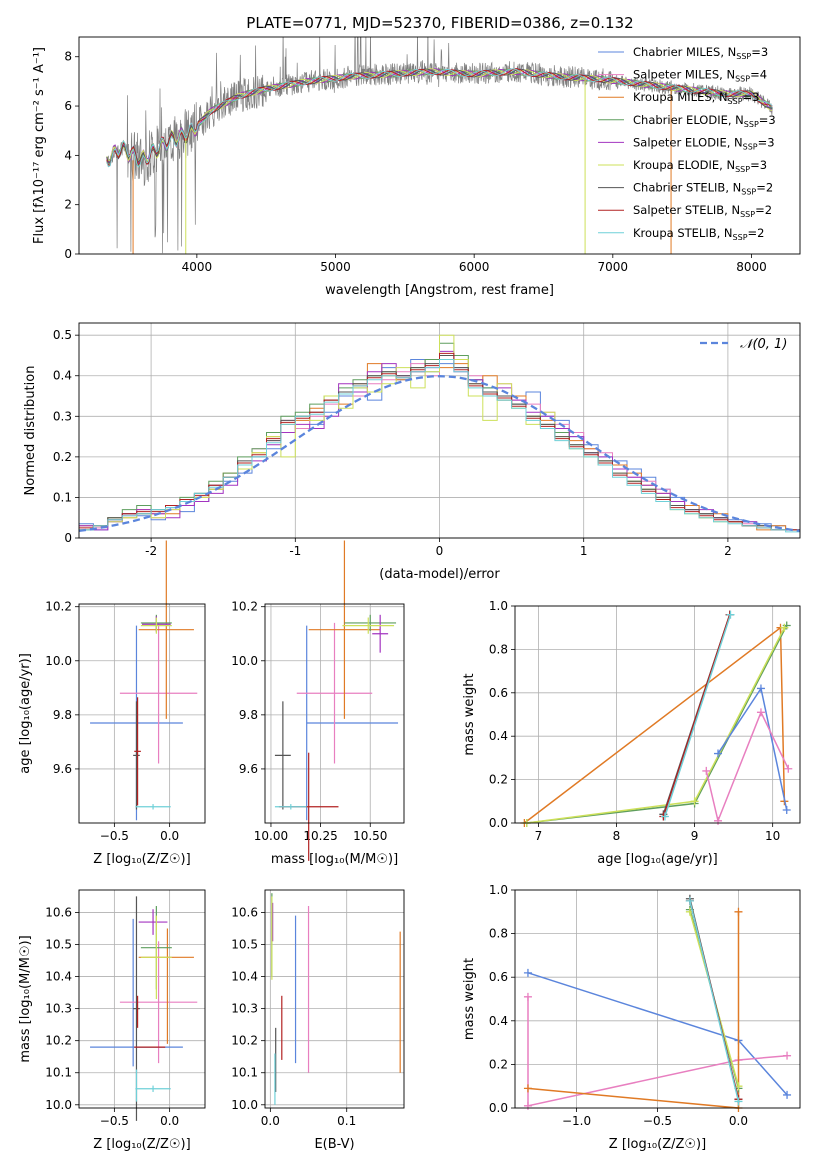 This screenshot has width=819, height=1174. Describe the element at coordinates (687, 188) in the screenshot. I see `legend-label-main: Chabrier STELIB, N` at that location.